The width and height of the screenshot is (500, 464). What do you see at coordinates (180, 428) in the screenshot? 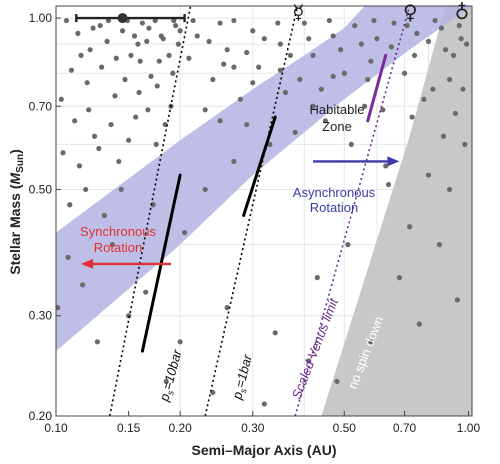
I see `x-tick-label: 0.20` at bounding box center [180, 428].